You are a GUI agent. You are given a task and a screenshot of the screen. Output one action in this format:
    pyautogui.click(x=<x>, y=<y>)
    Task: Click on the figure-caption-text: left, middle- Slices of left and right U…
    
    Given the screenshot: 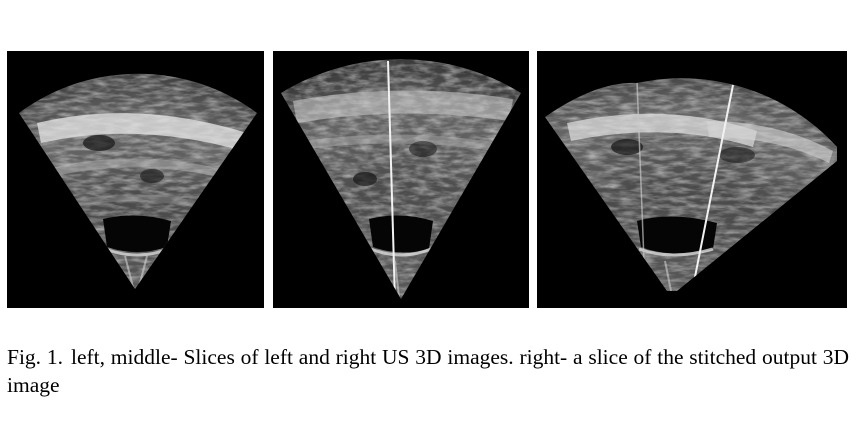 What is the action you would take?
    pyautogui.click(x=428, y=371)
    